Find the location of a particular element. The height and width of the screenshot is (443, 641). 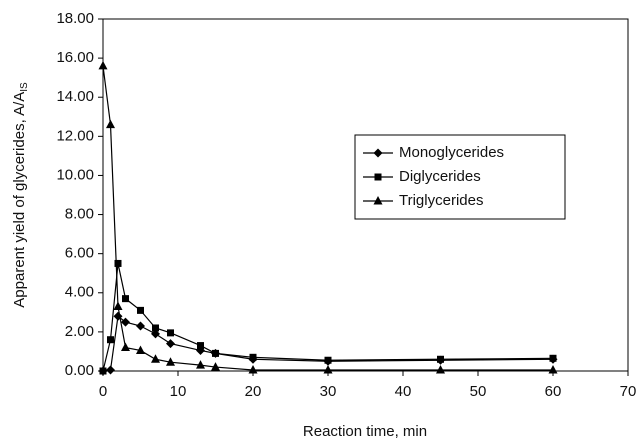

x-tick-label: 60 is located at coordinates (553, 391).